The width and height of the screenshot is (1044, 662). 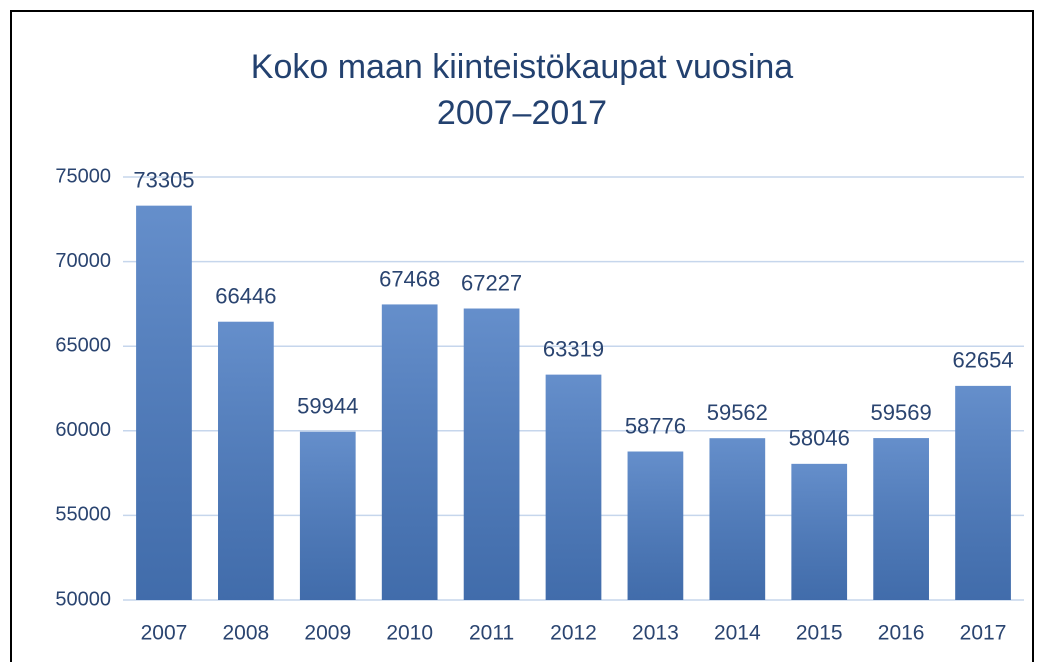 I want to click on x-tick-label: 2009, so click(x=327, y=633).